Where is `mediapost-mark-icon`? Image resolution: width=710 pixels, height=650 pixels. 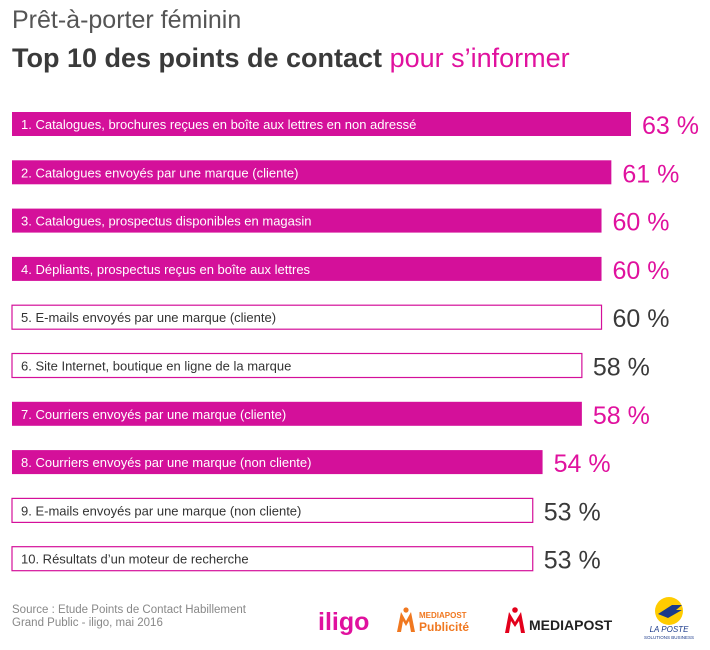 mediapost-mark-icon is located at coordinates (515, 622).